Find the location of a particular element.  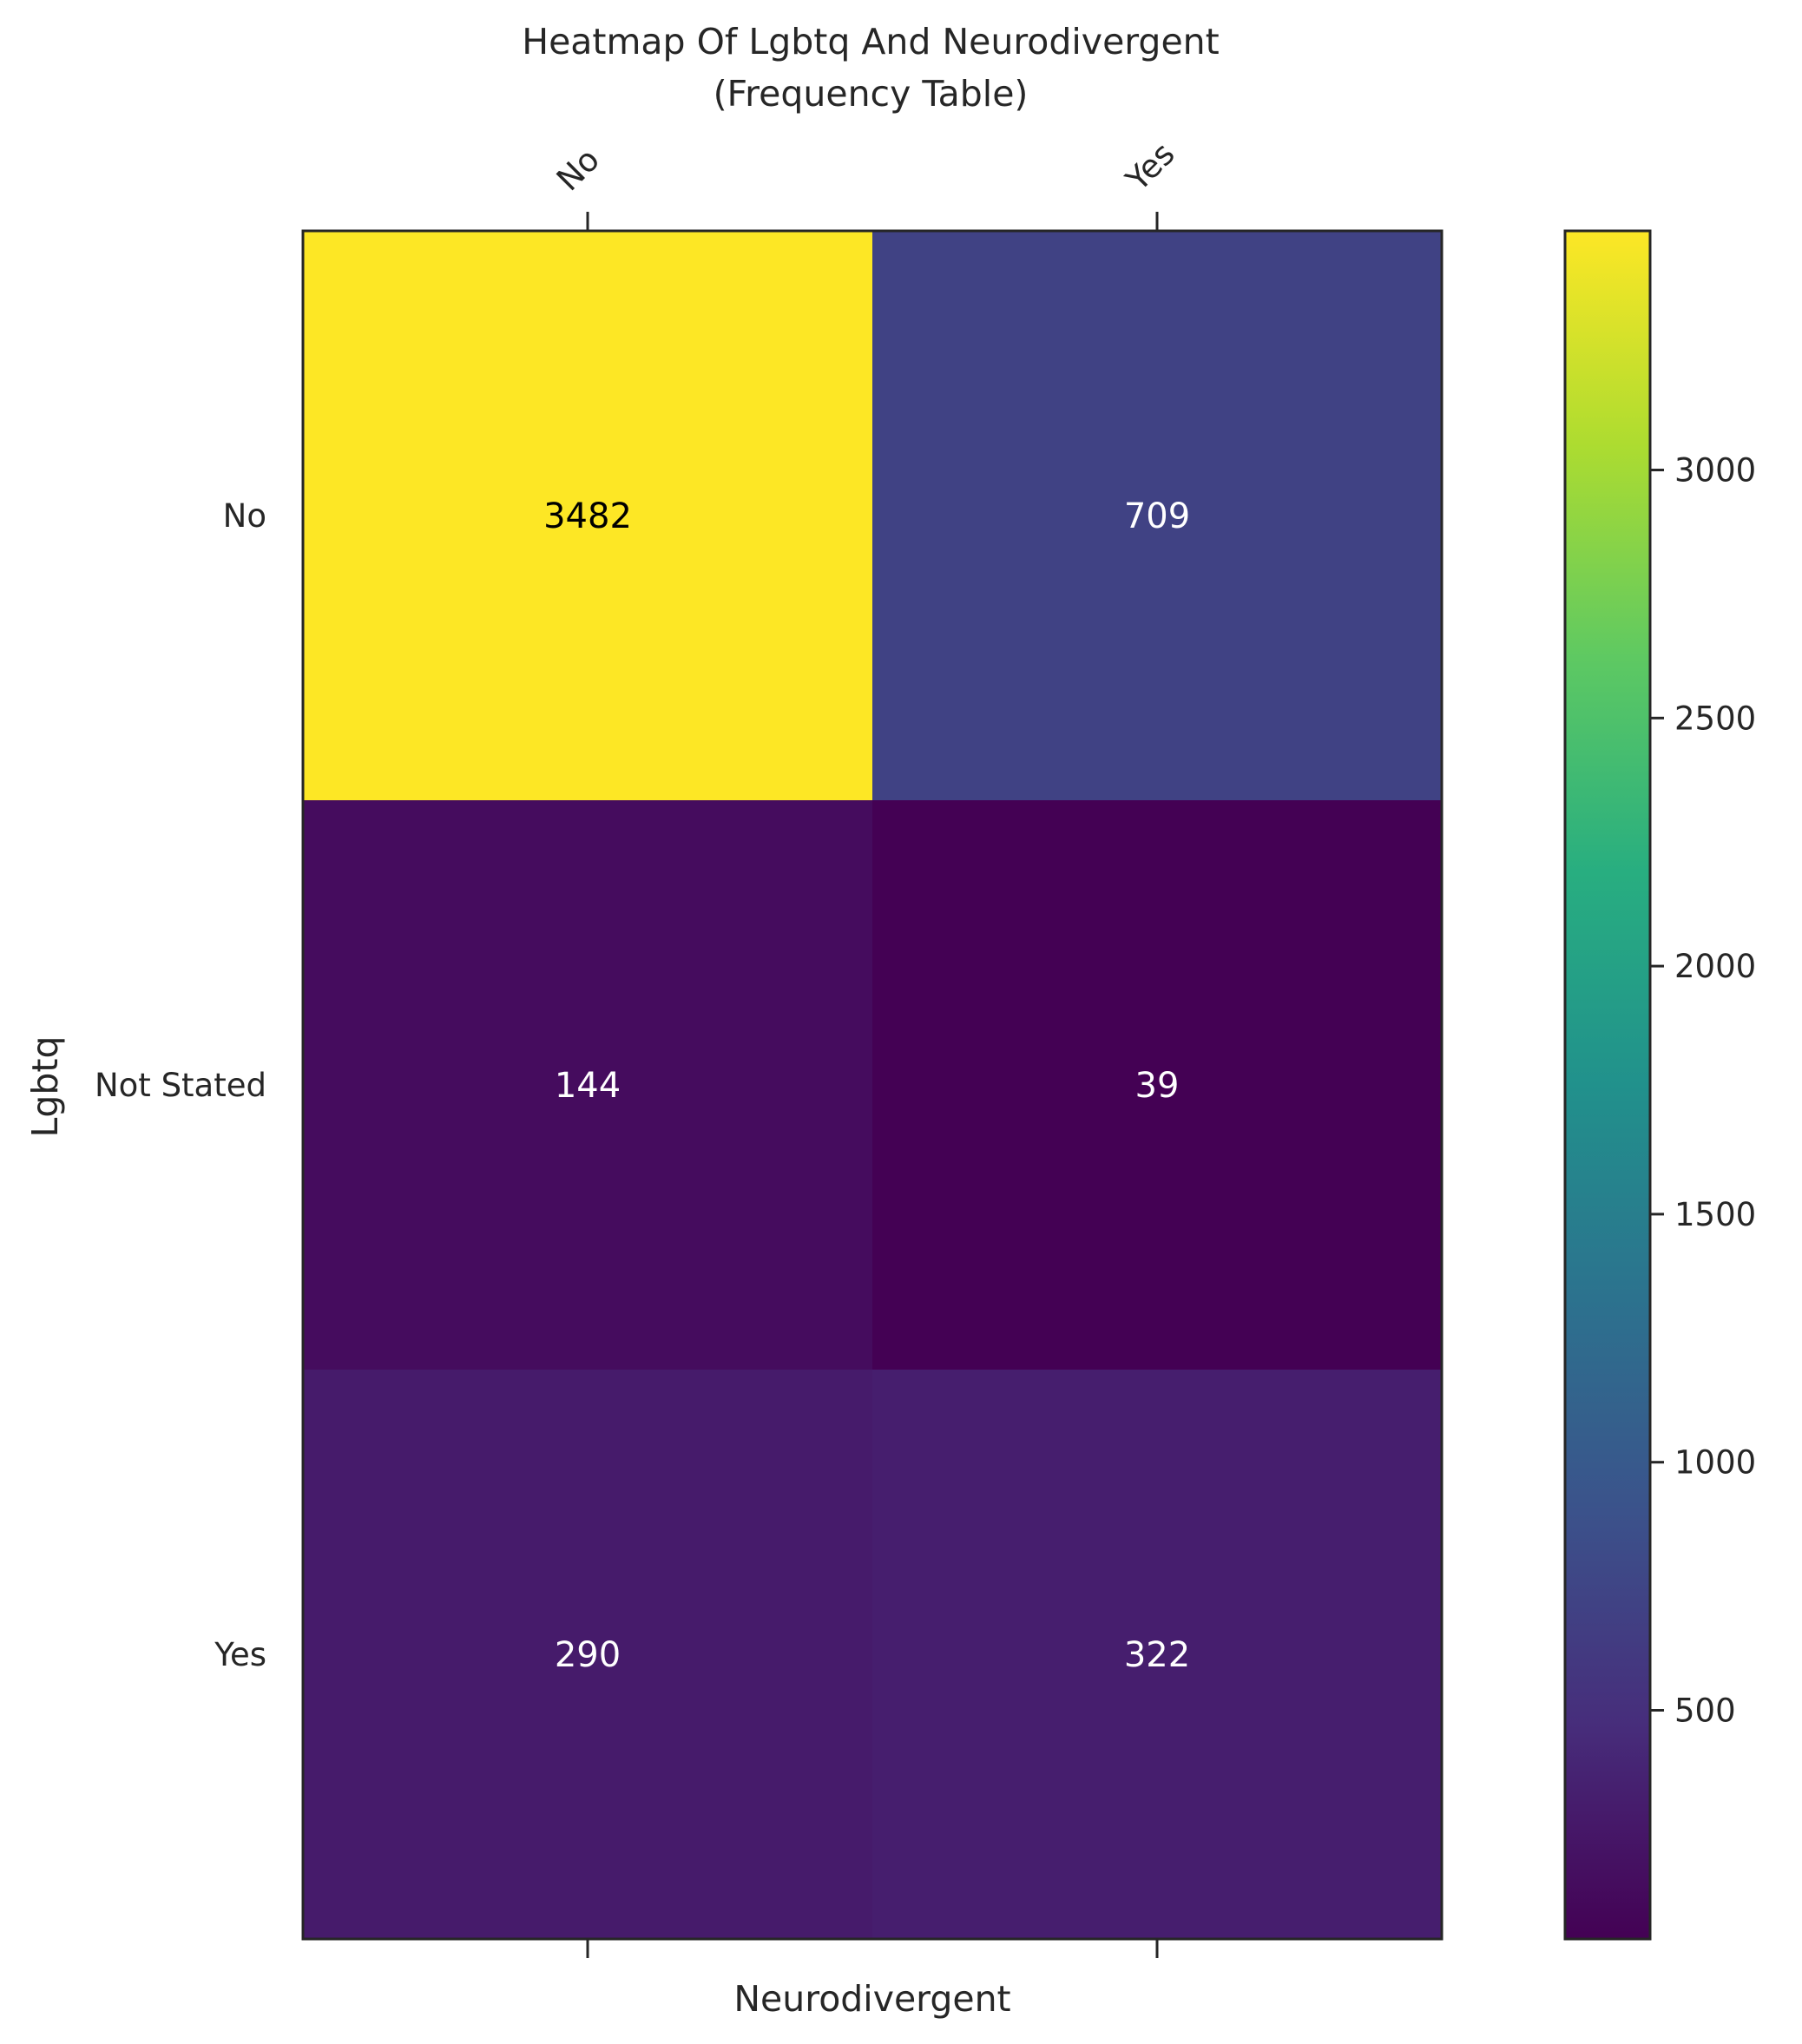

colorbar-tick-label: 500 is located at coordinates (1705, 1710).